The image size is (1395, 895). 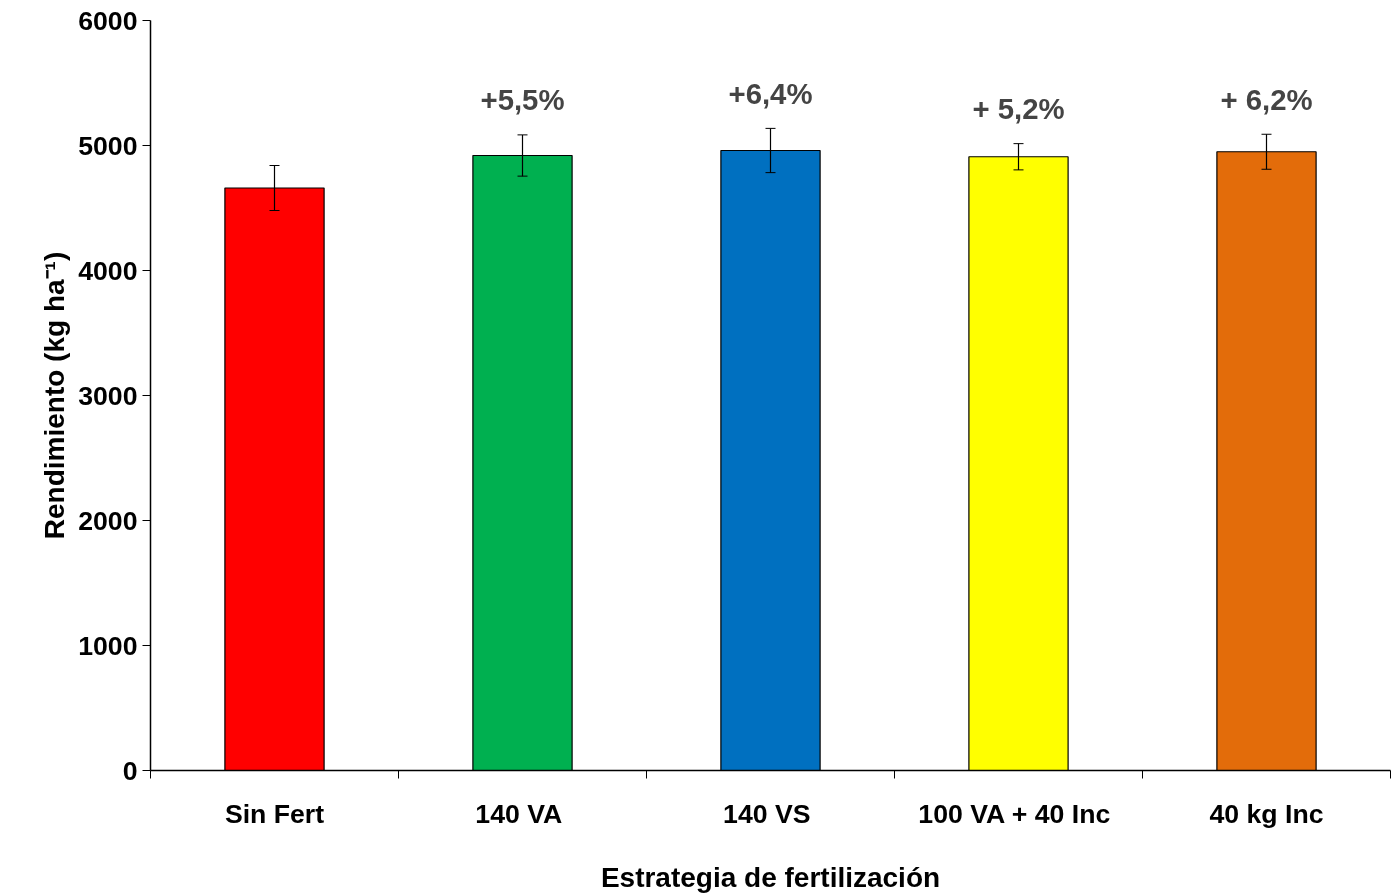 What do you see at coordinates (108, 645) in the screenshot?
I see `y-tick-label: 1000` at bounding box center [108, 645].